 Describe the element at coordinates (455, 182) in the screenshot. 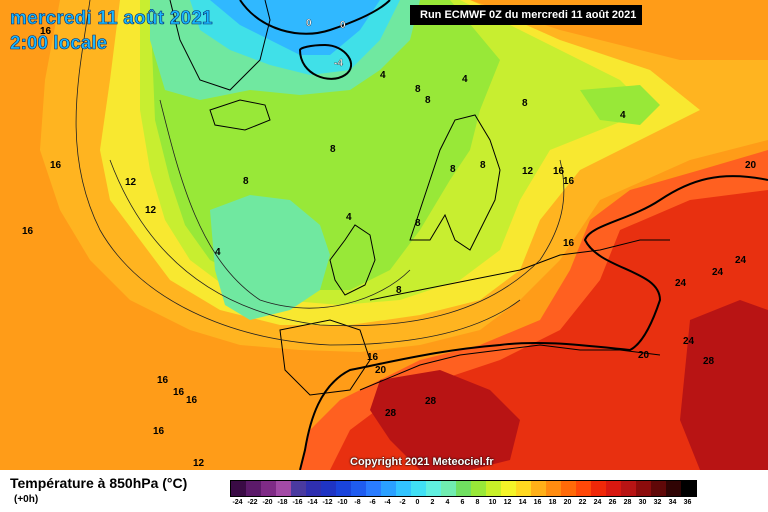

I see `coastline-scandinavia` at that location.